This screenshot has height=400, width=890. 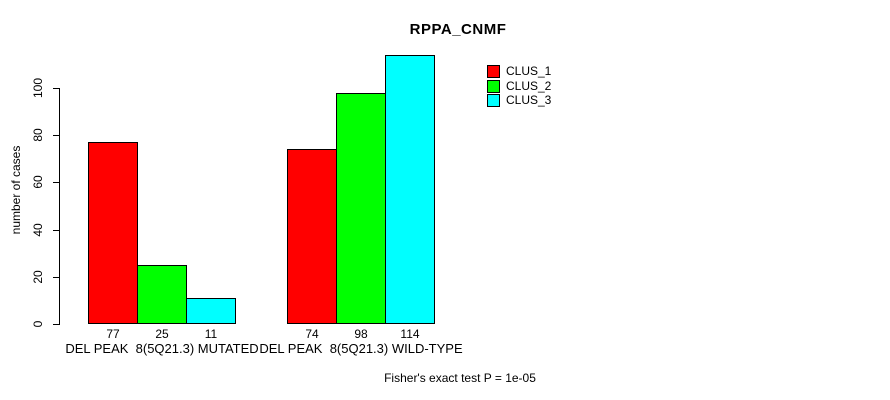 What do you see at coordinates (162, 294) in the screenshot?
I see `bar-clus_2-group1` at bounding box center [162, 294].